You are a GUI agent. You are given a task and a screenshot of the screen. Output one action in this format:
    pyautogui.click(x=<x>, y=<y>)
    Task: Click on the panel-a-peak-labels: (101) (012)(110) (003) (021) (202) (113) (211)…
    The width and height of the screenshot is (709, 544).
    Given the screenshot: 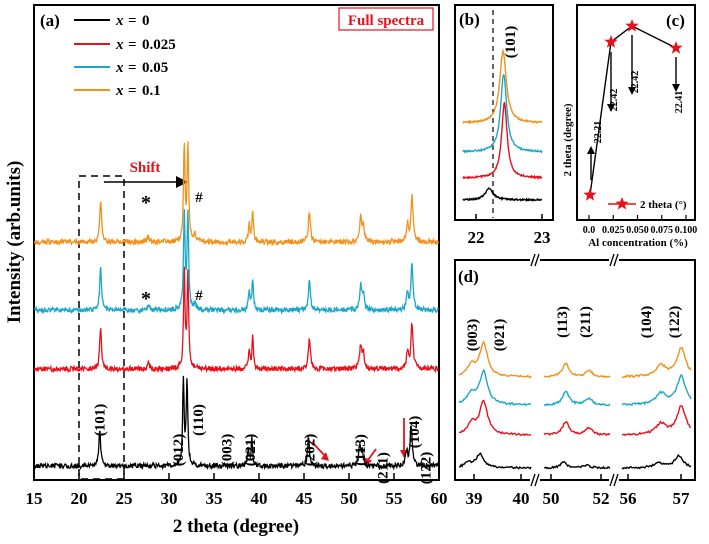 What is the action you would take?
    pyautogui.click(x=264, y=444)
    